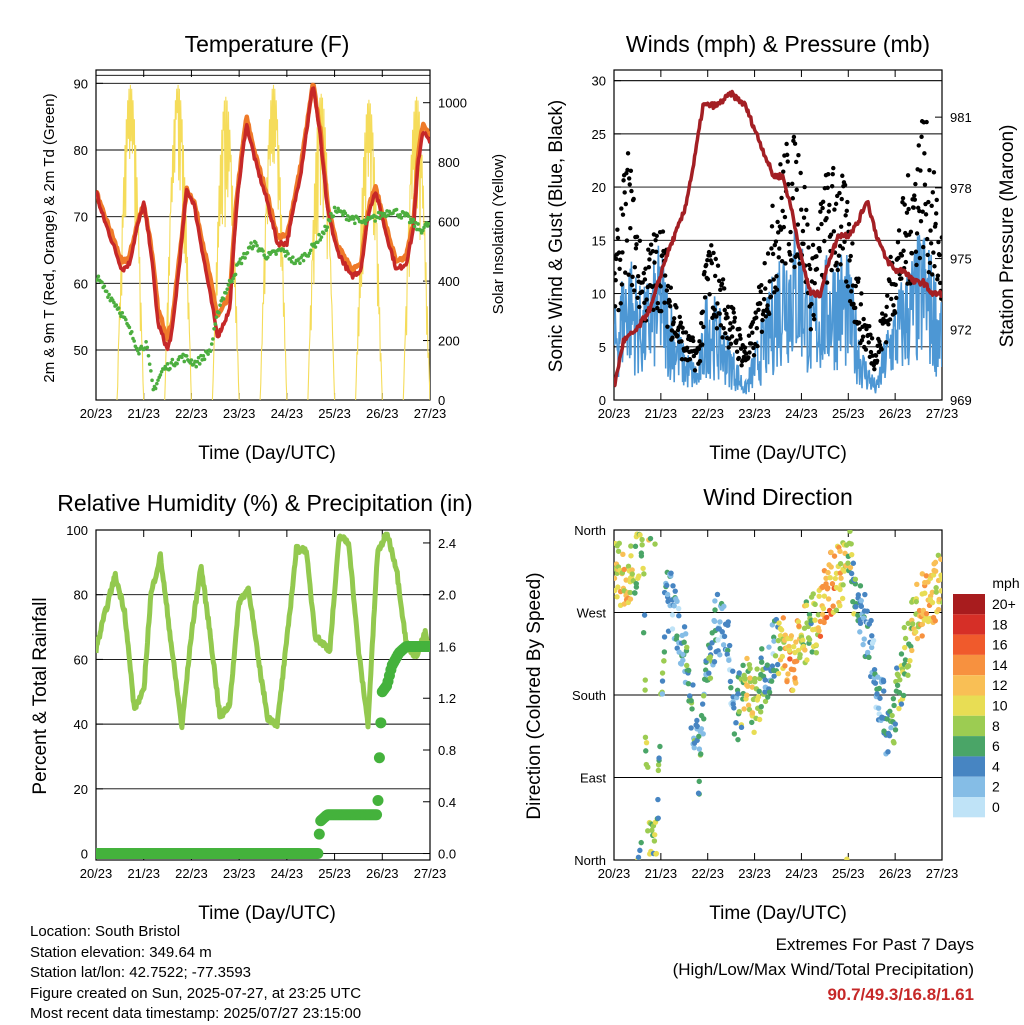  Describe the element at coordinates (589, 695) in the screenshot. I see `dir-y-tick-label: South` at that location.